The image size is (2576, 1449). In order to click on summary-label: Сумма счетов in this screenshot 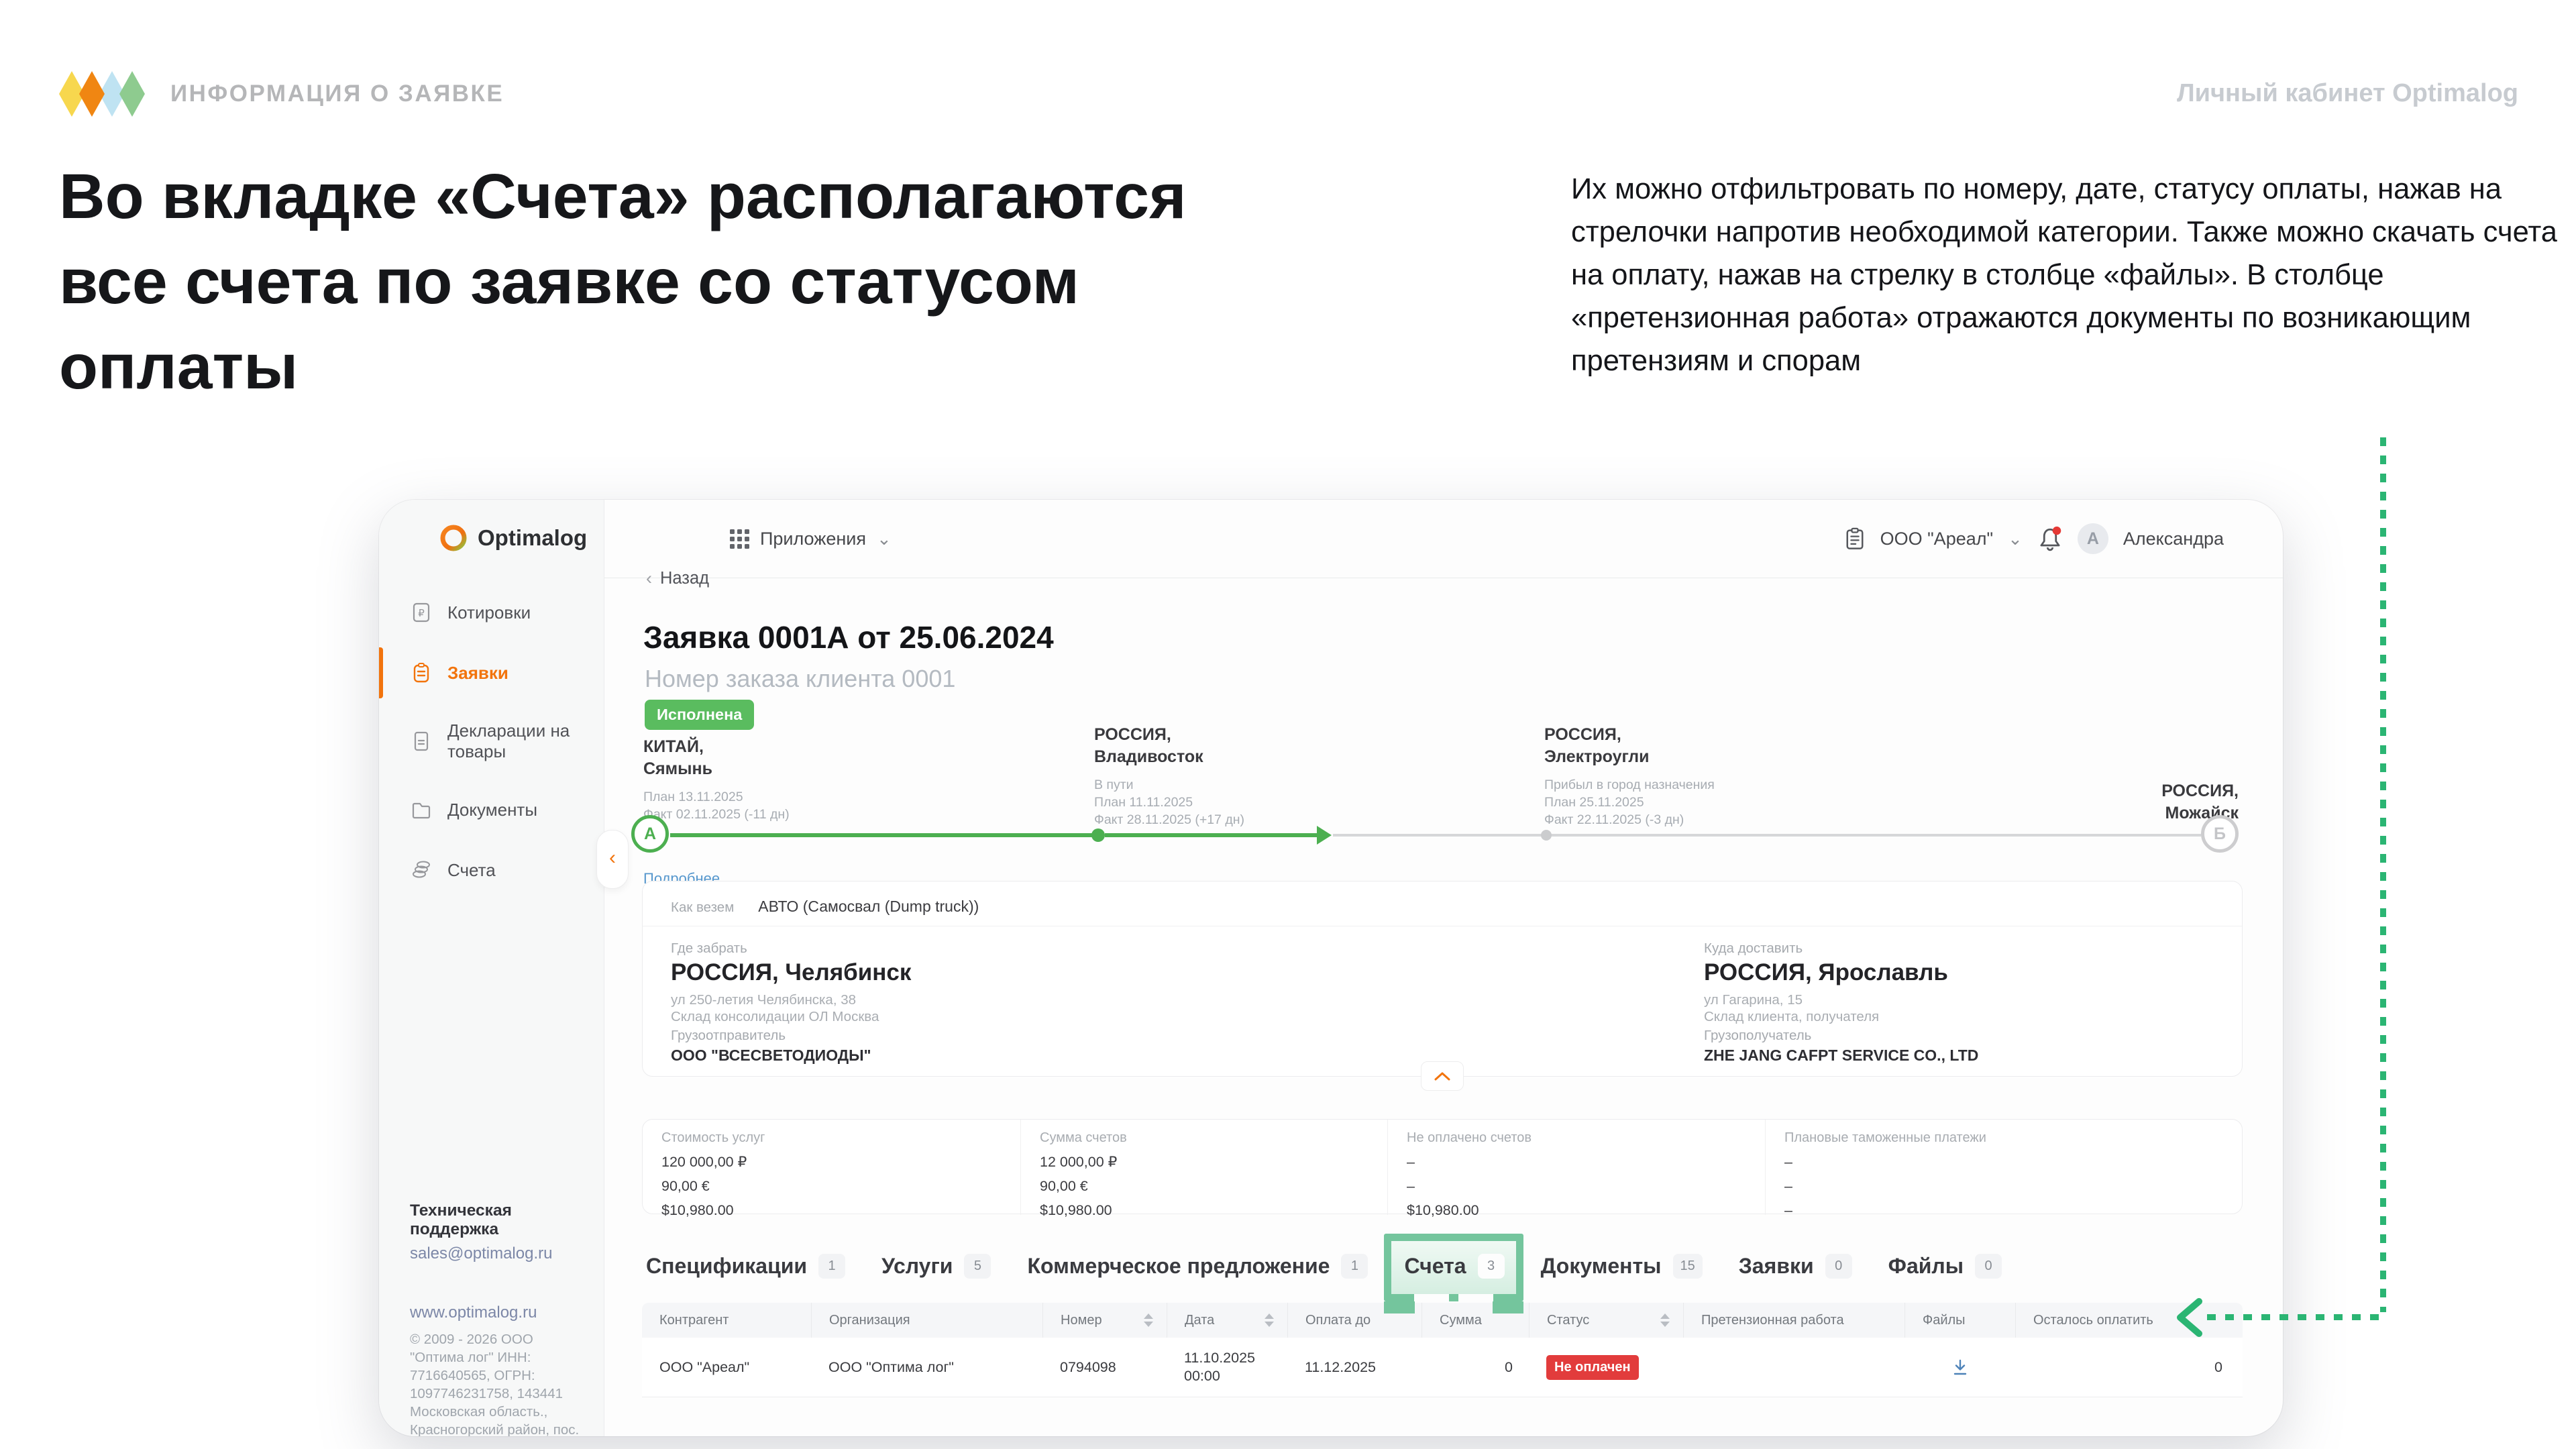, I will do `click(1083, 1137)`.